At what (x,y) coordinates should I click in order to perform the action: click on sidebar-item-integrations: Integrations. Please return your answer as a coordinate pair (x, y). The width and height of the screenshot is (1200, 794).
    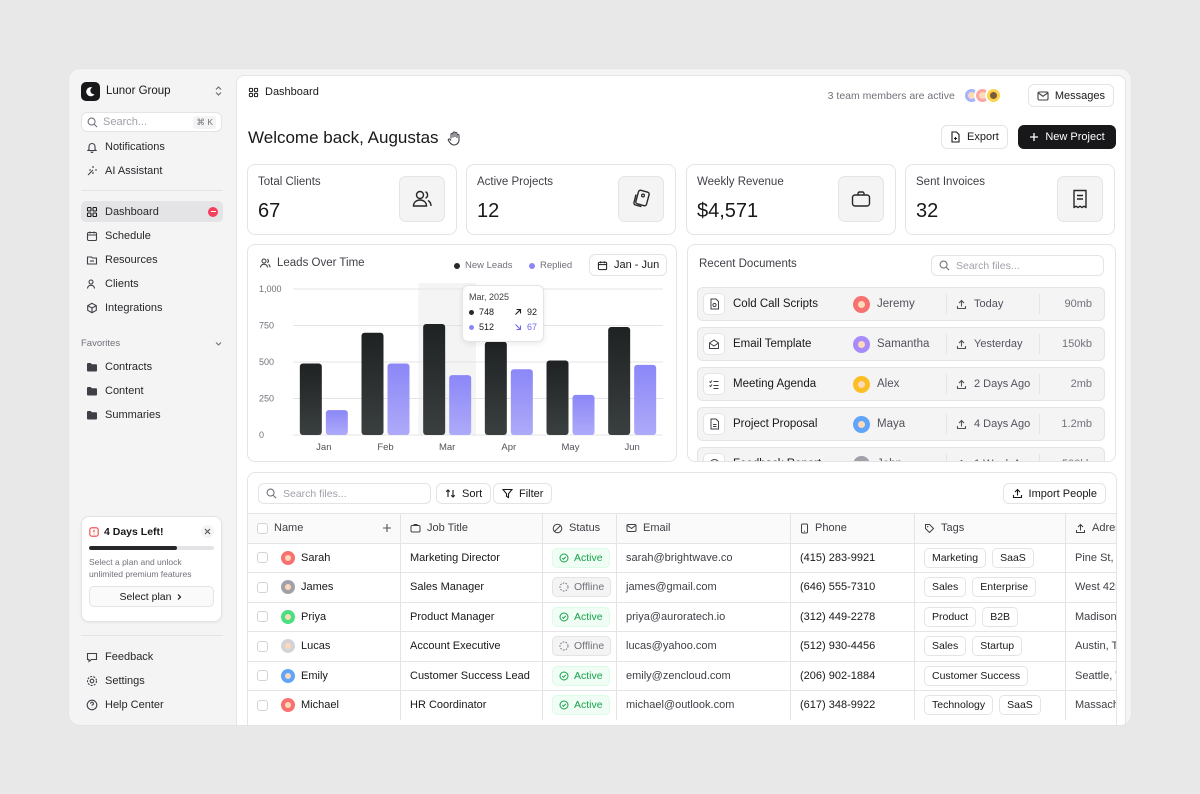
    Looking at the image, I should click on (152, 307).